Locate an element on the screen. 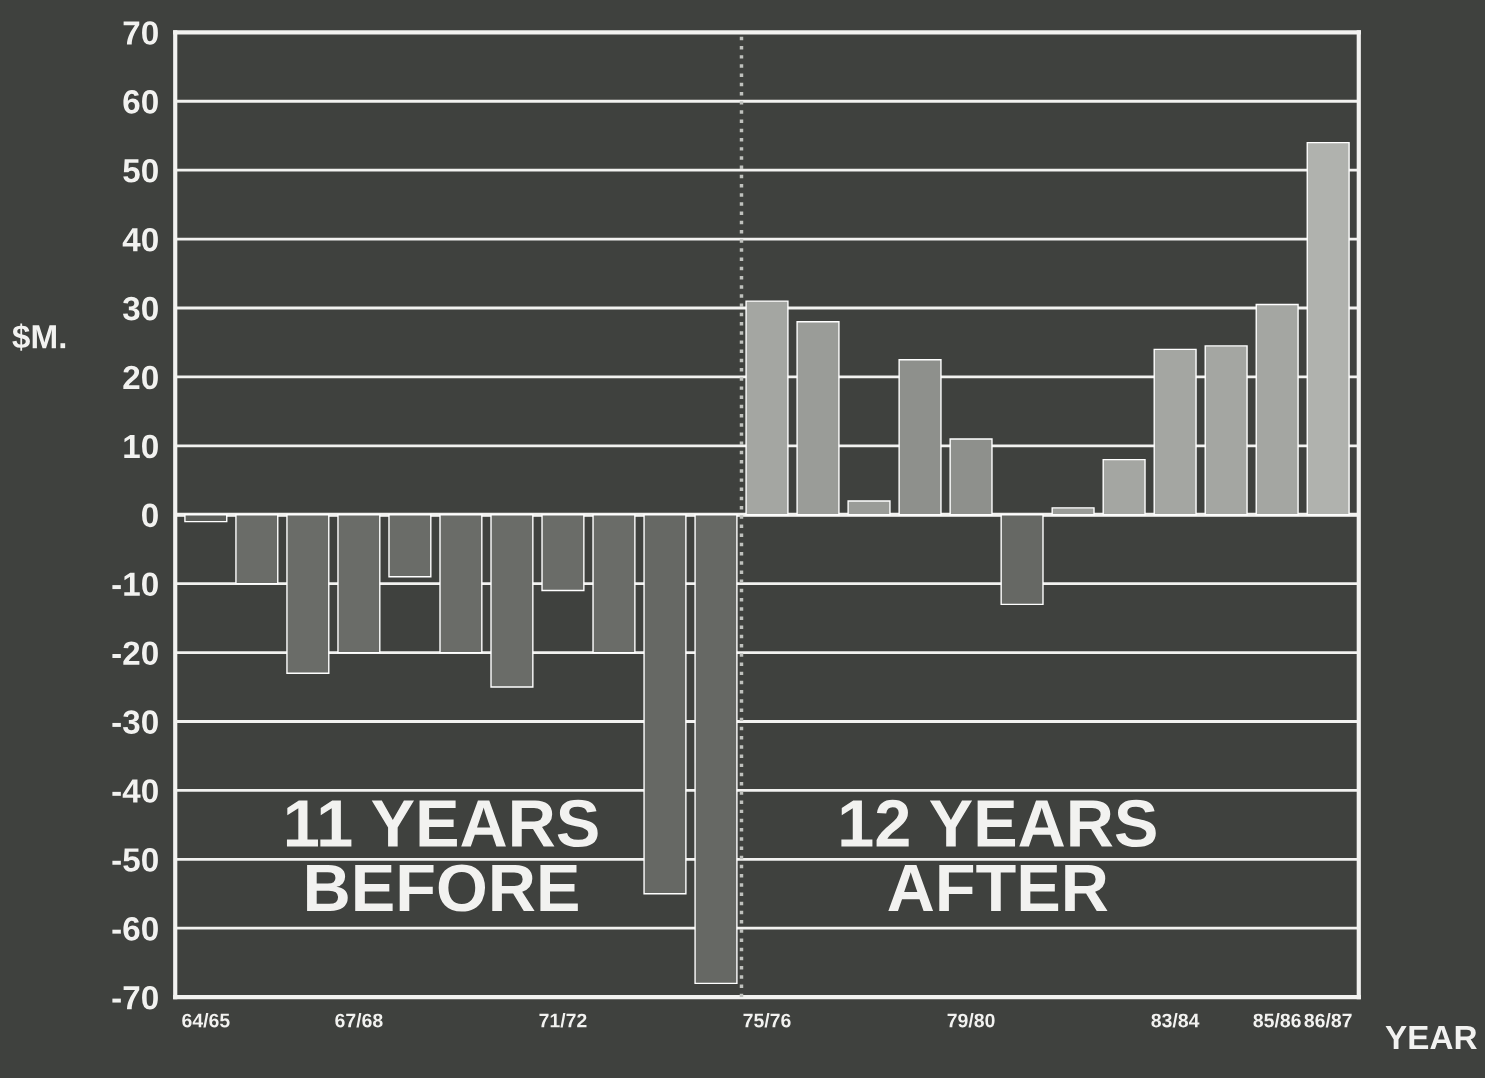 The height and width of the screenshot is (1078, 1485). y-tick-label: 0 is located at coordinates (150, 515).